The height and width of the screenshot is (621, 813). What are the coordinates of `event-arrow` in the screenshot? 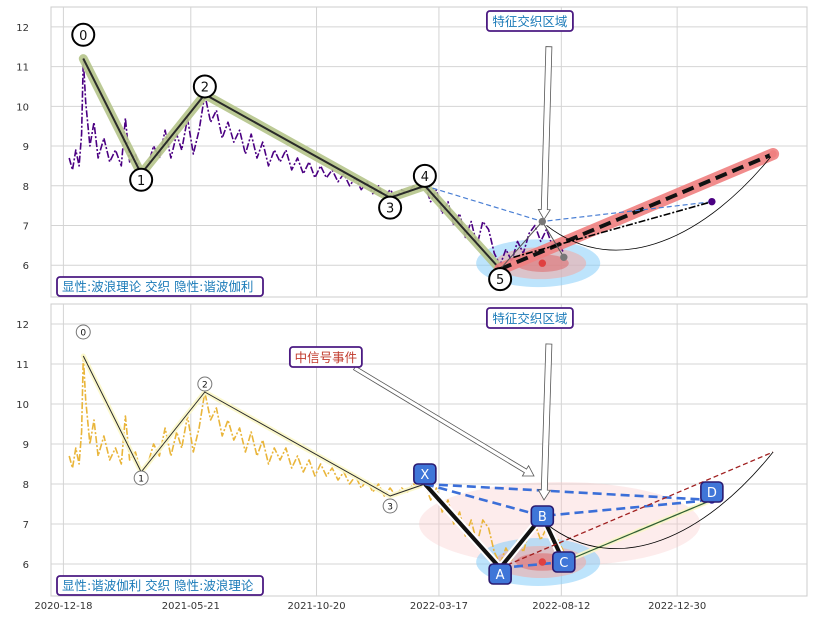 It's located at (443, 421).